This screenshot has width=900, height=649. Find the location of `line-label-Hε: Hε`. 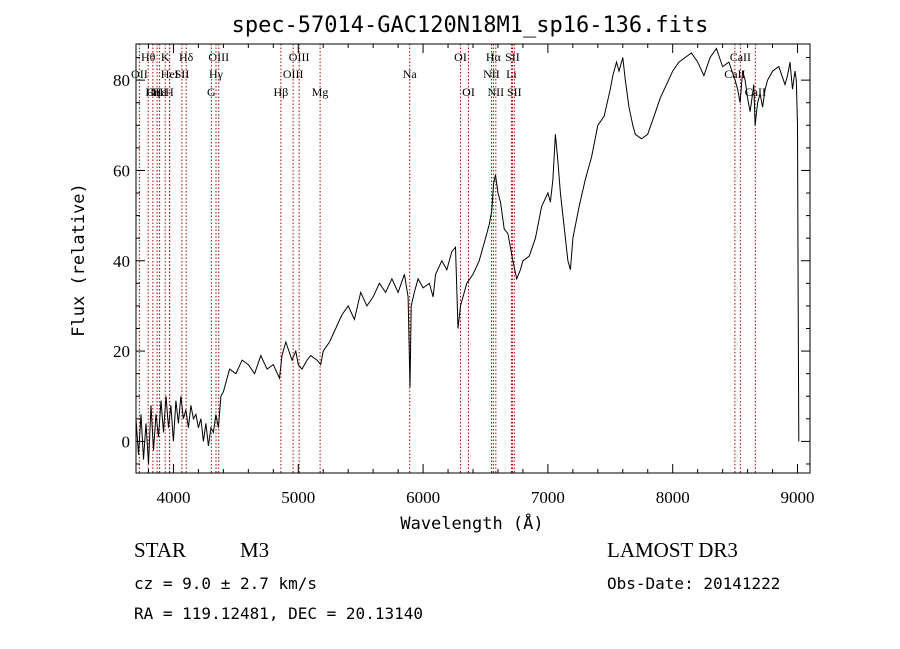

line-label-Hε: Hε is located at coordinates (160, 92).